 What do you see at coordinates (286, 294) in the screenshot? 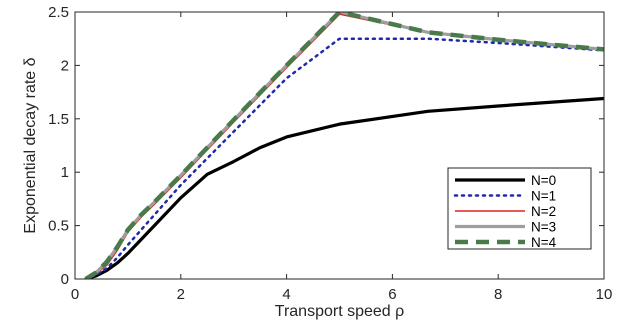
I see `x-tick-label: 4` at bounding box center [286, 294].